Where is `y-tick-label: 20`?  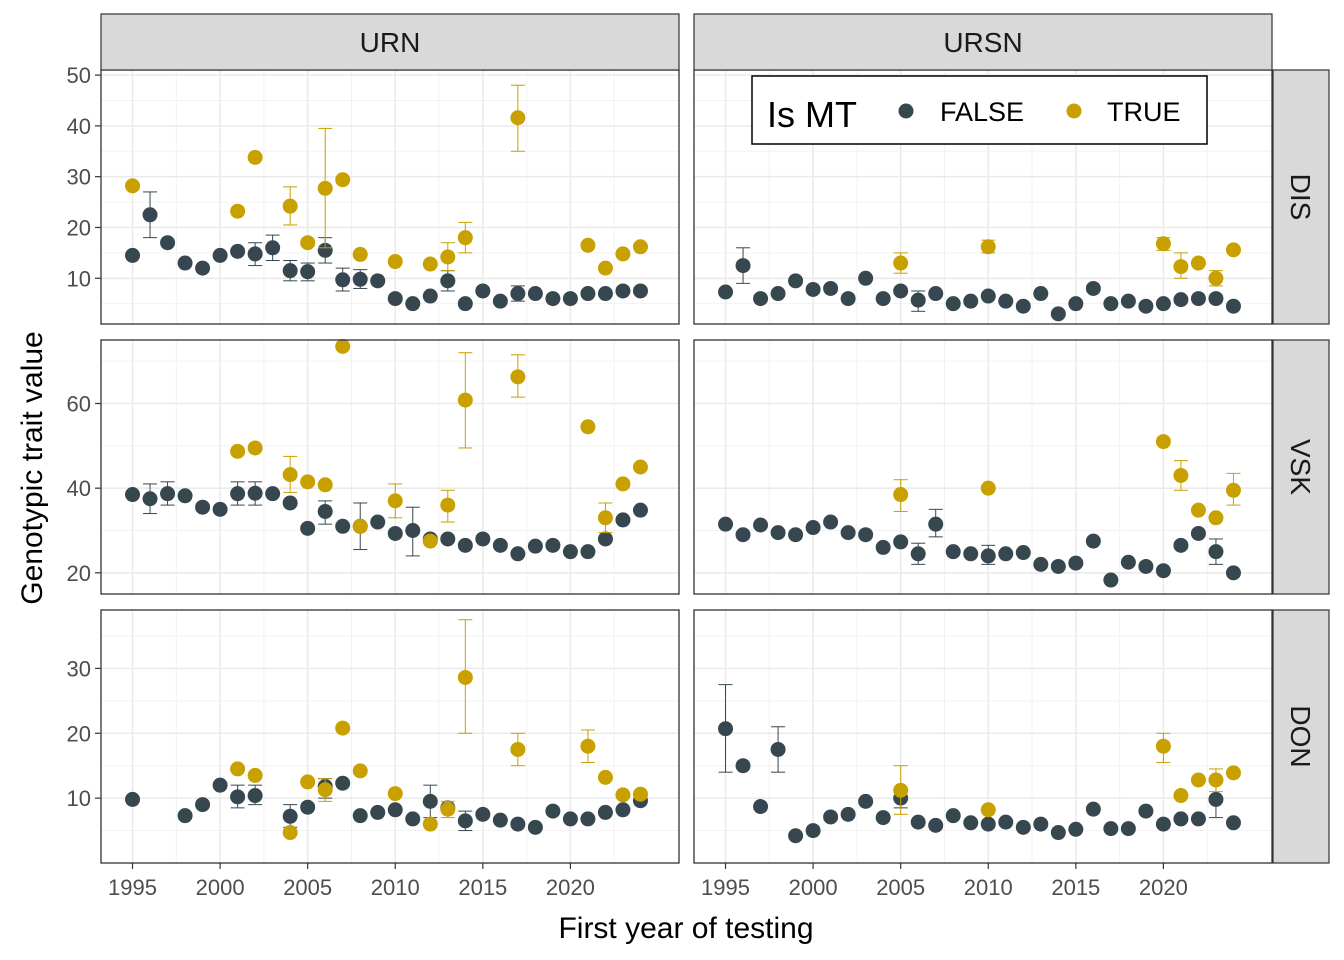
y-tick-label: 20 is located at coordinates (79, 573).